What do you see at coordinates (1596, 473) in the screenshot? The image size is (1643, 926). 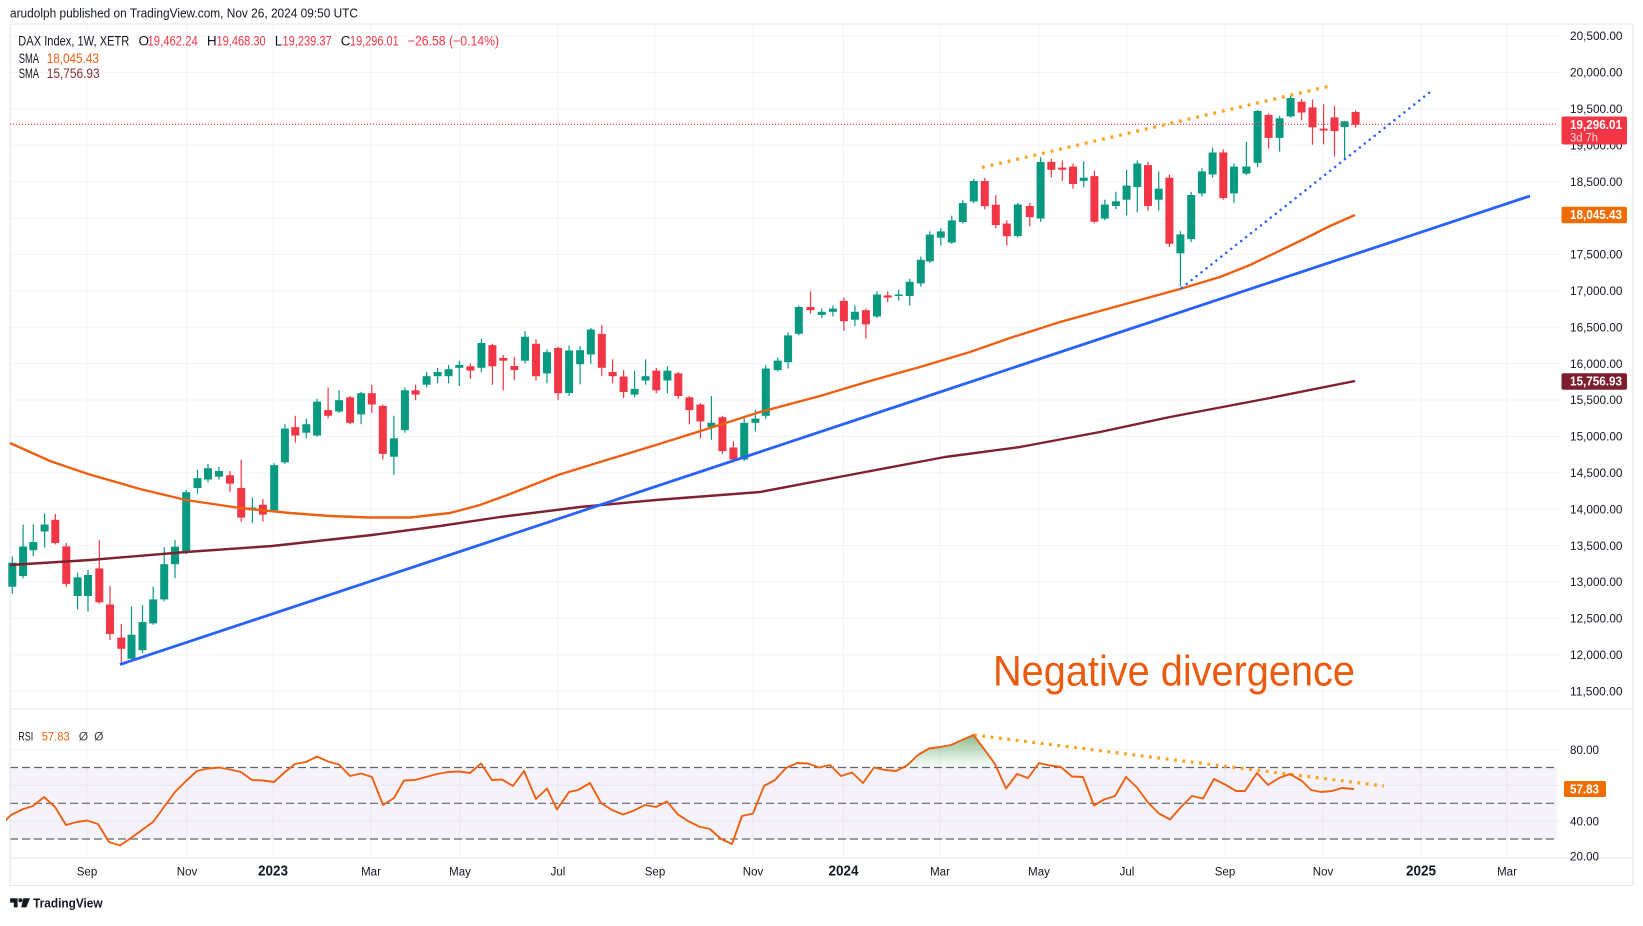 I see `svg-text: 14,500.00` at bounding box center [1596, 473].